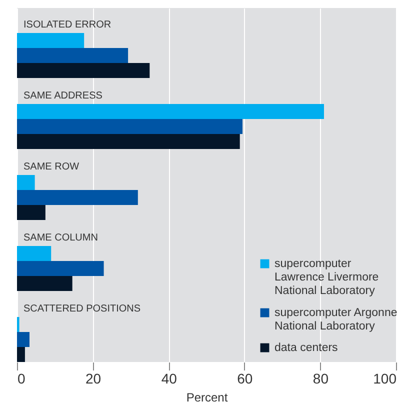 This screenshot has height=403, width=406. Describe the element at coordinates (63, 96) in the screenshot. I see `y-tick-label: SAME ADDRESS` at that location.